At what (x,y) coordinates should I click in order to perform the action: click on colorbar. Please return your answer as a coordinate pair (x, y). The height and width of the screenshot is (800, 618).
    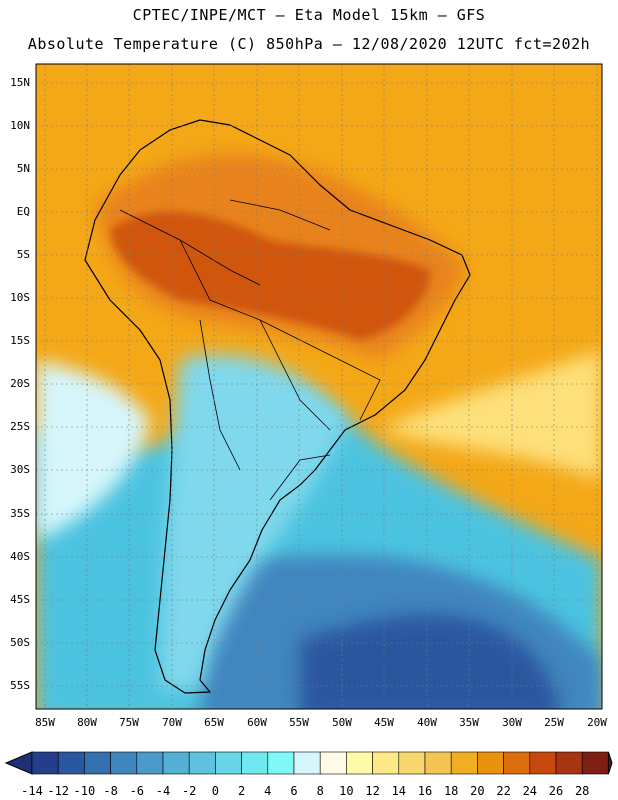
    Looking at the image, I should click on (308, 763).